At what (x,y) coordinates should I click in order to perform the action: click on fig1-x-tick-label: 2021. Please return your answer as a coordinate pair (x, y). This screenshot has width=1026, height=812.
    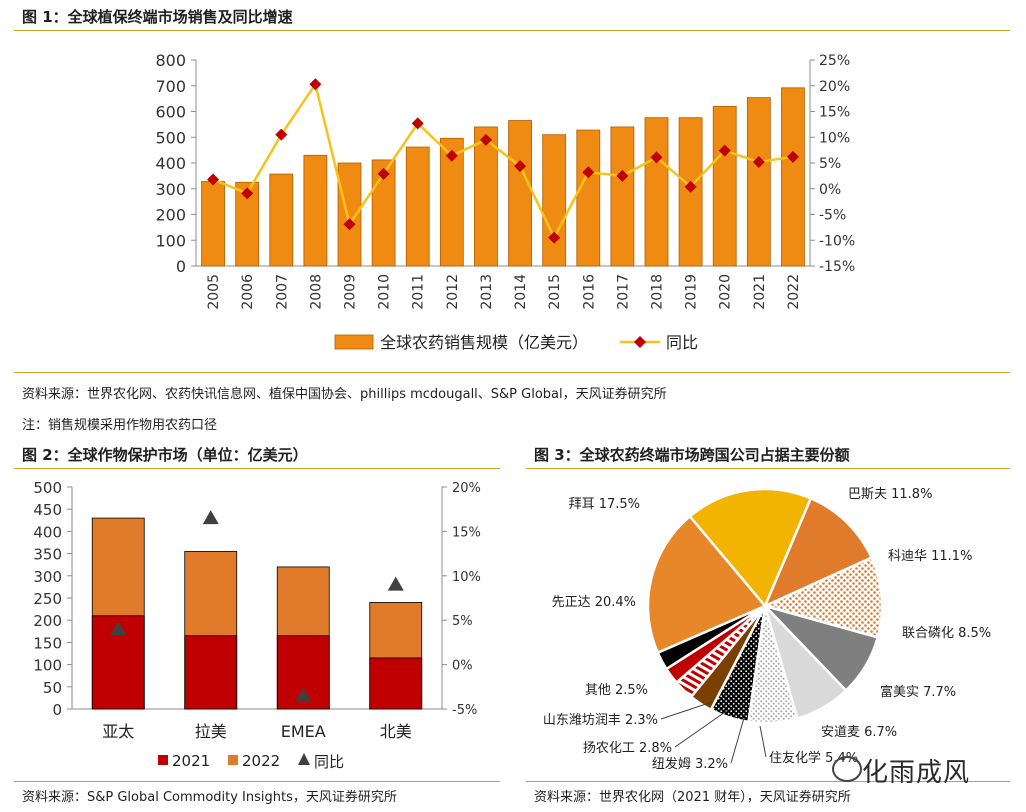
    Looking at the image, I should click on (760, 292).